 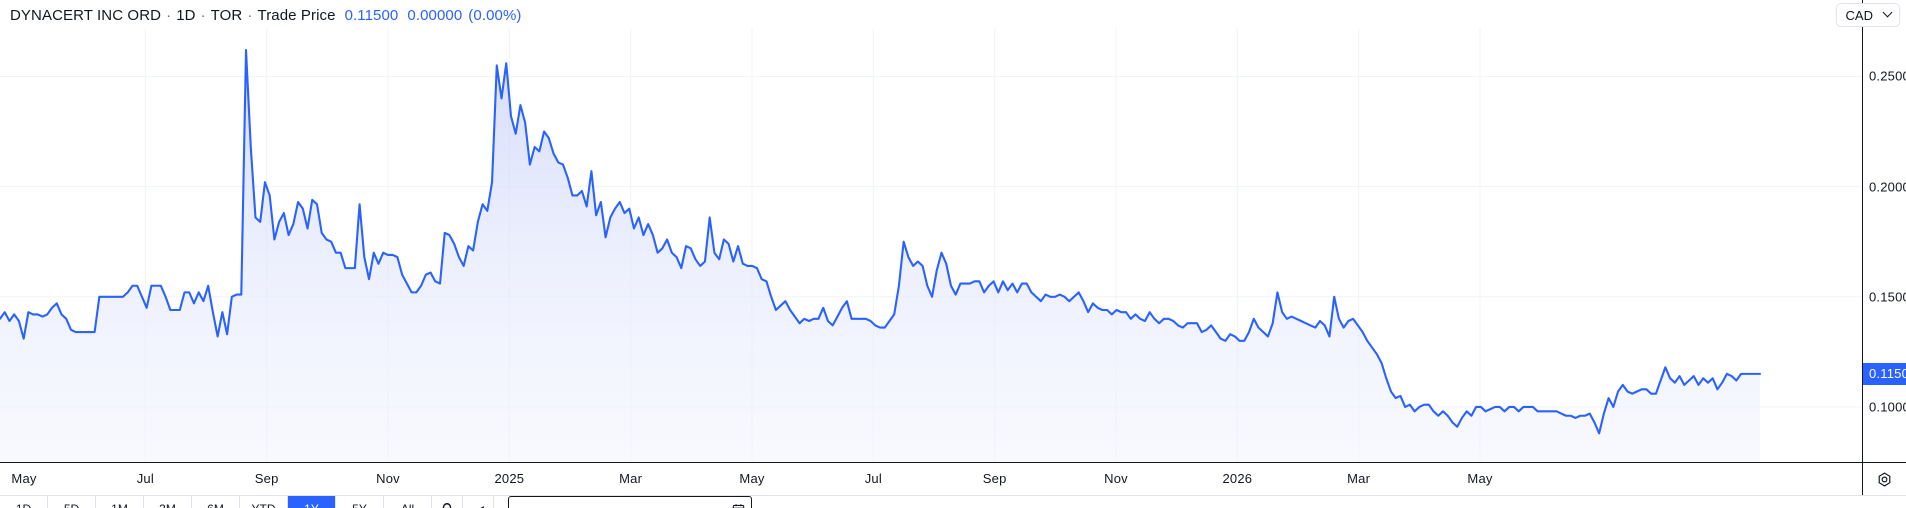 I want to click on last-price-value: 0.11500, so click(x=371, y=15).